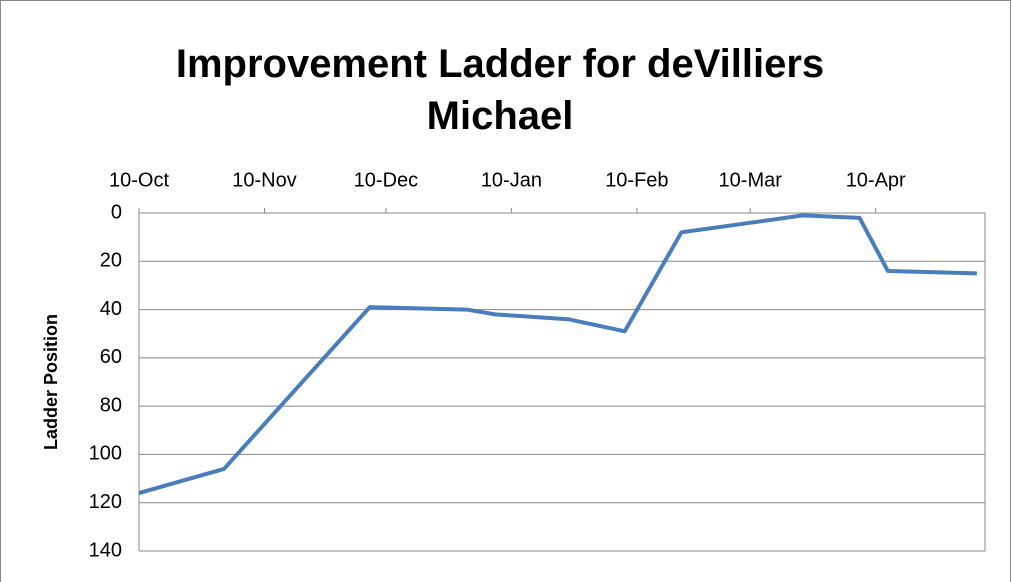 This screenshot has width=1012, height=582. What do you see at coordinates (751, 180) in the screenshot?
I see `x-tick-label: 10-Mar` at bounding box center [751, 180].